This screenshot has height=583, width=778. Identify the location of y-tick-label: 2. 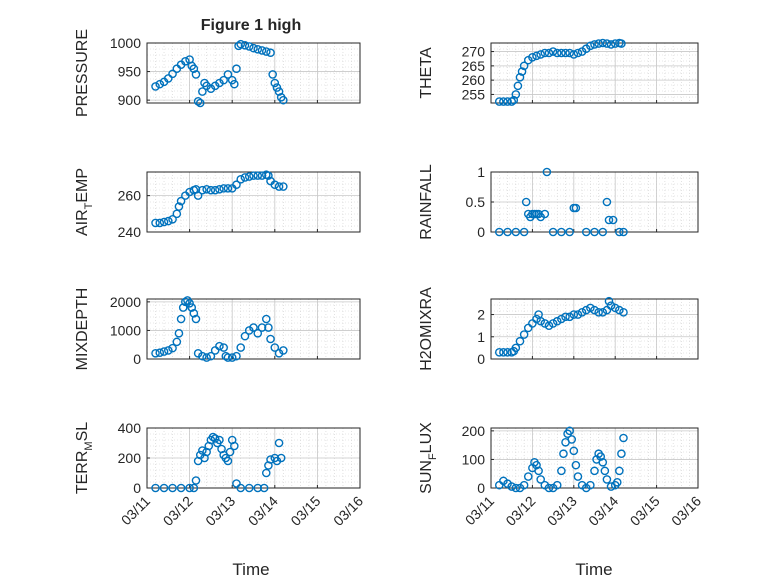
(481, 315).